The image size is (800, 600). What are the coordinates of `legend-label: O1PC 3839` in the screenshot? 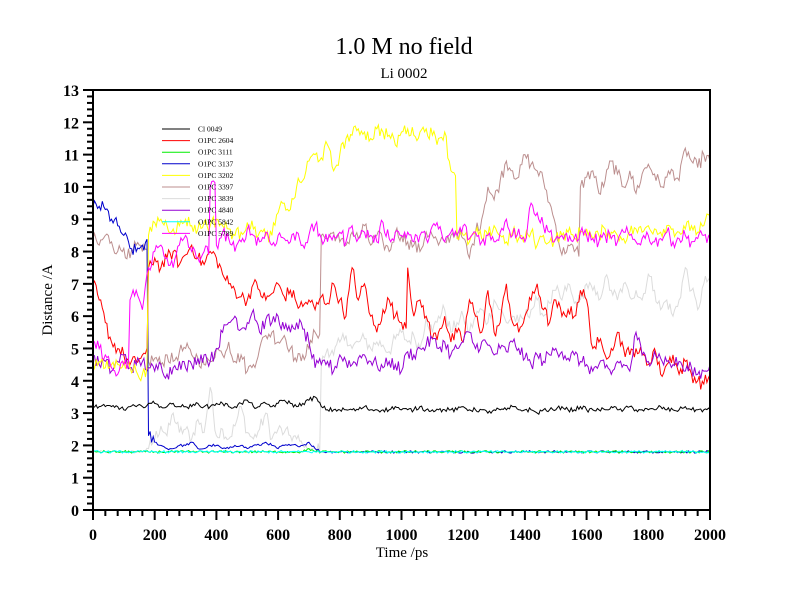 It's located at (215, 198).